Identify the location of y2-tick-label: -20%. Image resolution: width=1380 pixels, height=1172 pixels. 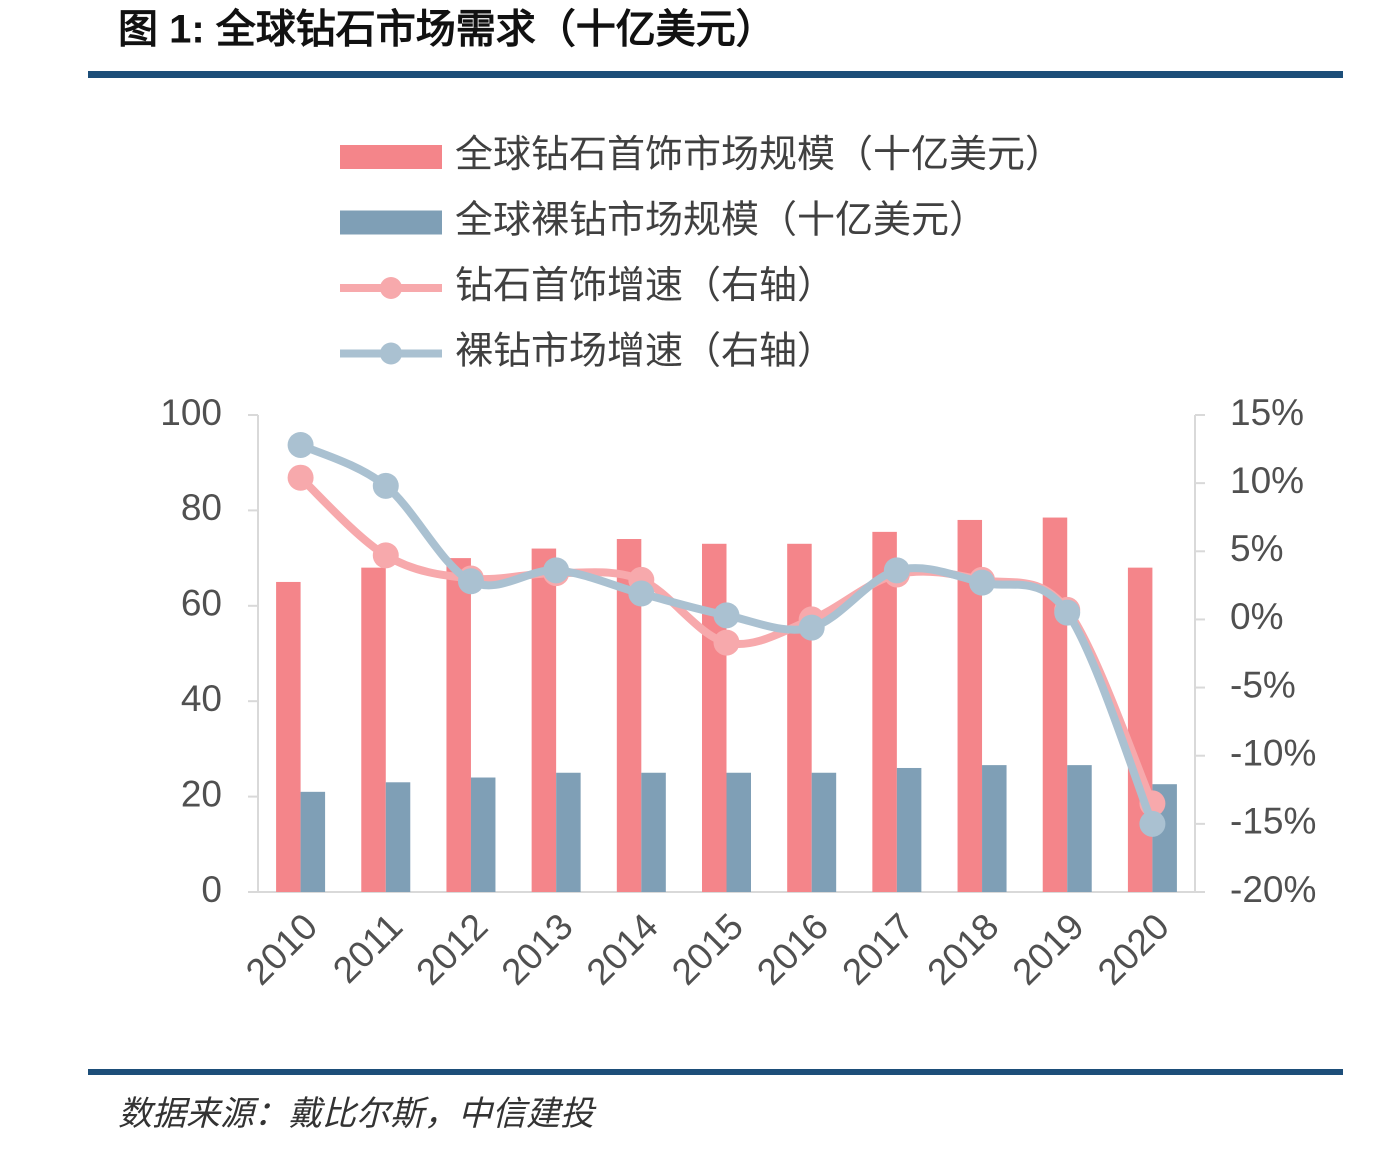
(1273, 889).